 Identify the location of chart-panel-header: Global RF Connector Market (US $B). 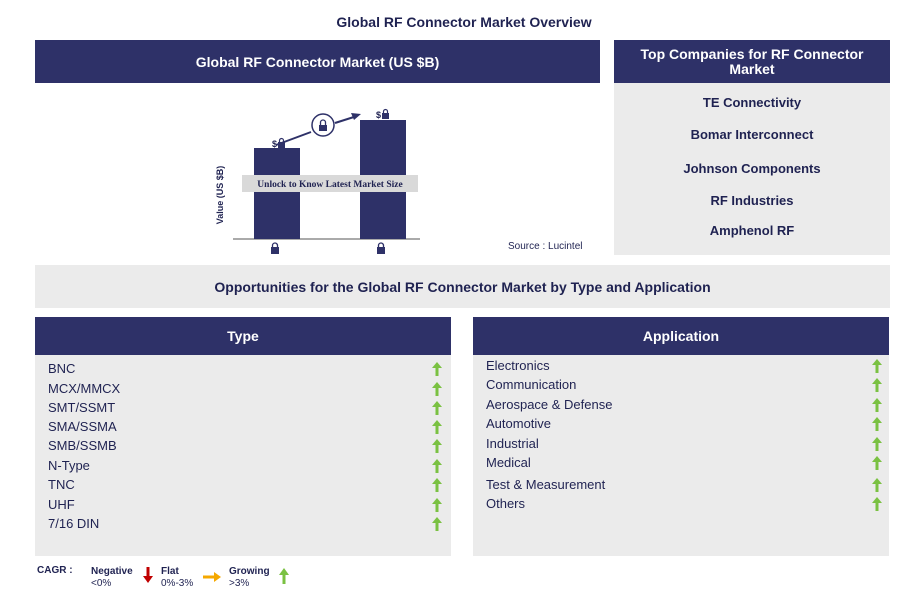
(317, 61).